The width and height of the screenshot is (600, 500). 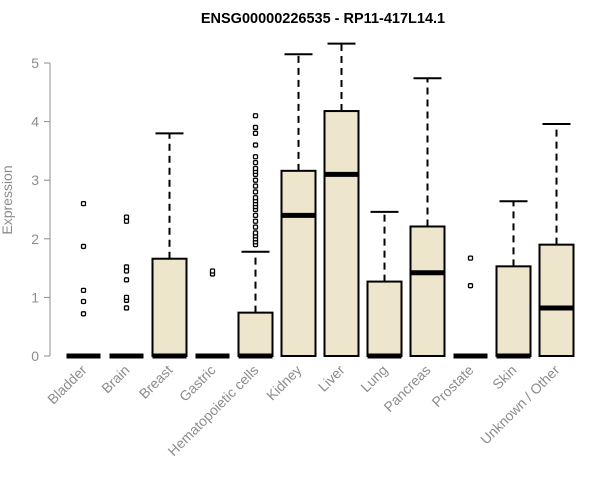 I want to click on y-tick-label: 5, so click(x=35, y=63).